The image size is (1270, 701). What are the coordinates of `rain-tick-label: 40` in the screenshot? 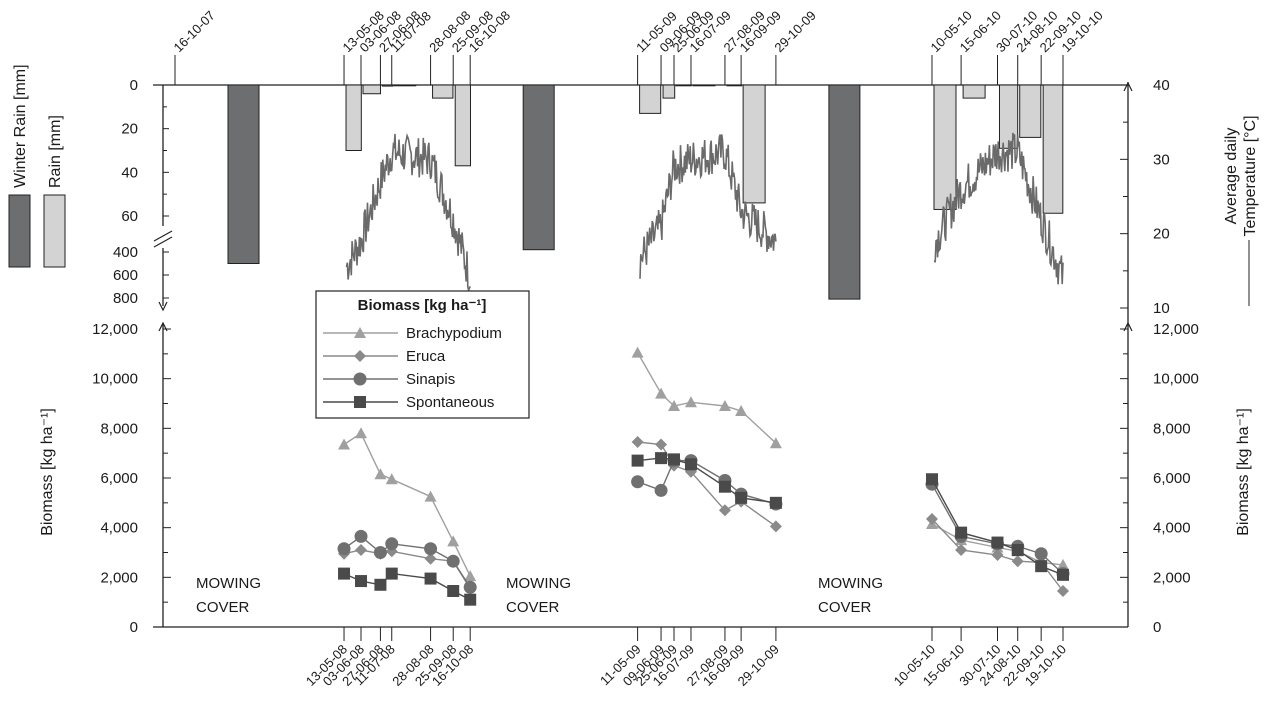 It's located at (129, 172).